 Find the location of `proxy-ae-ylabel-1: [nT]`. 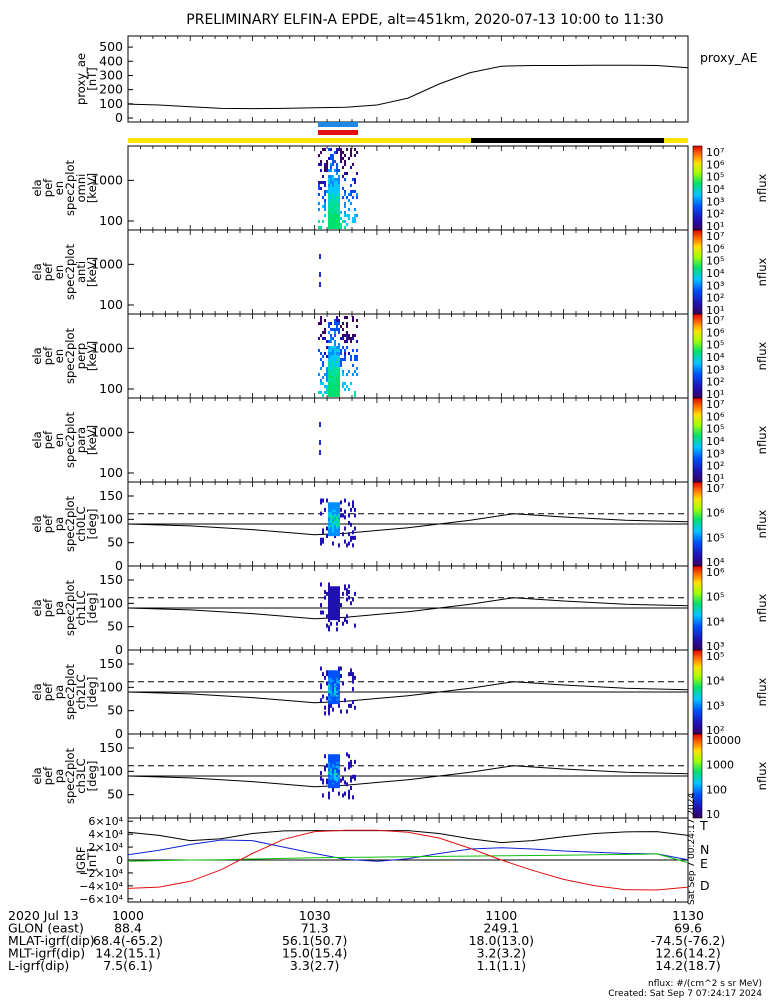

proxy-ae-ylabel-1: [nT] is located at coordinates (92, 78).